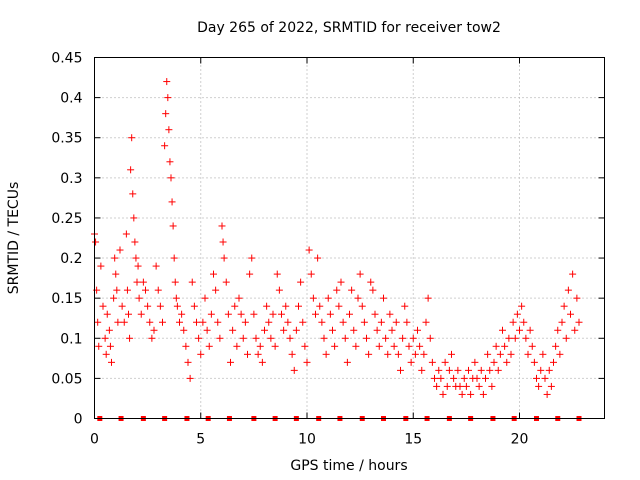  I want to click on y-tick-label: 0.1, so click(71, 339).